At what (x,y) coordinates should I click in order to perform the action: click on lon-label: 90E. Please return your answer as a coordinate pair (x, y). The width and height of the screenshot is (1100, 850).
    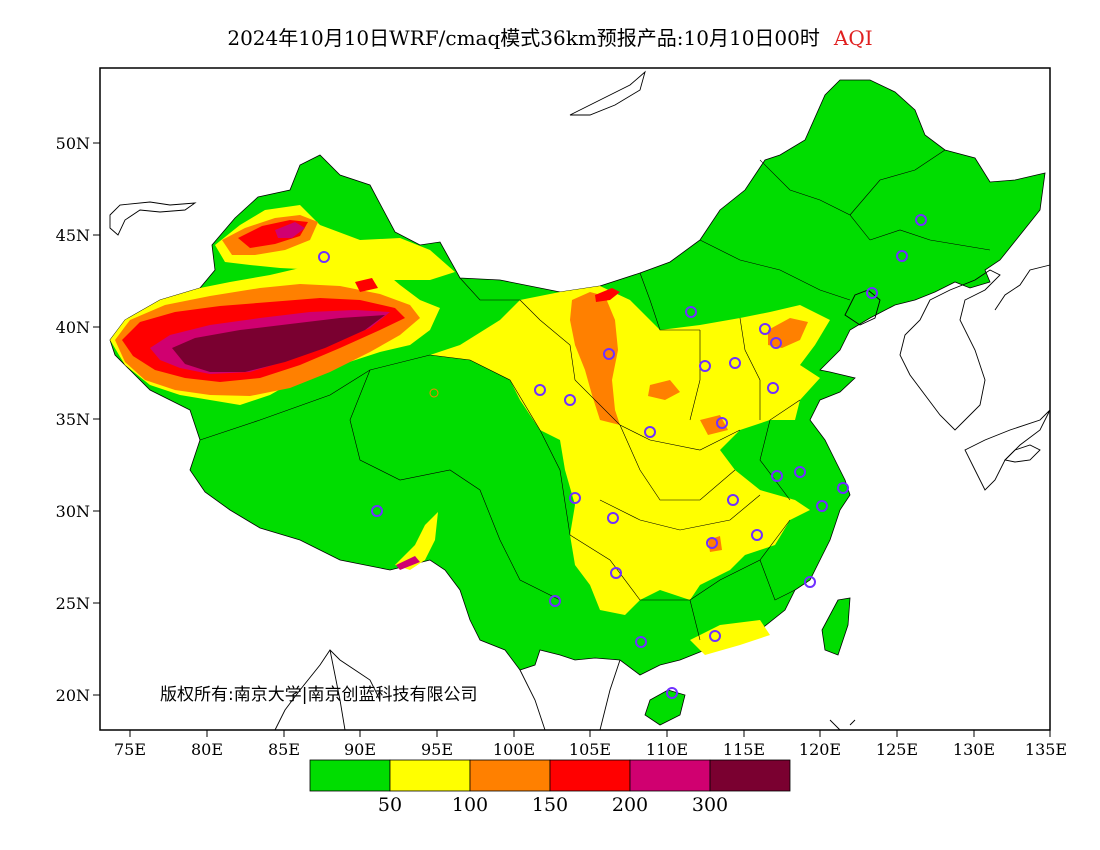
    Looking at the image, I should click on (360, 749).